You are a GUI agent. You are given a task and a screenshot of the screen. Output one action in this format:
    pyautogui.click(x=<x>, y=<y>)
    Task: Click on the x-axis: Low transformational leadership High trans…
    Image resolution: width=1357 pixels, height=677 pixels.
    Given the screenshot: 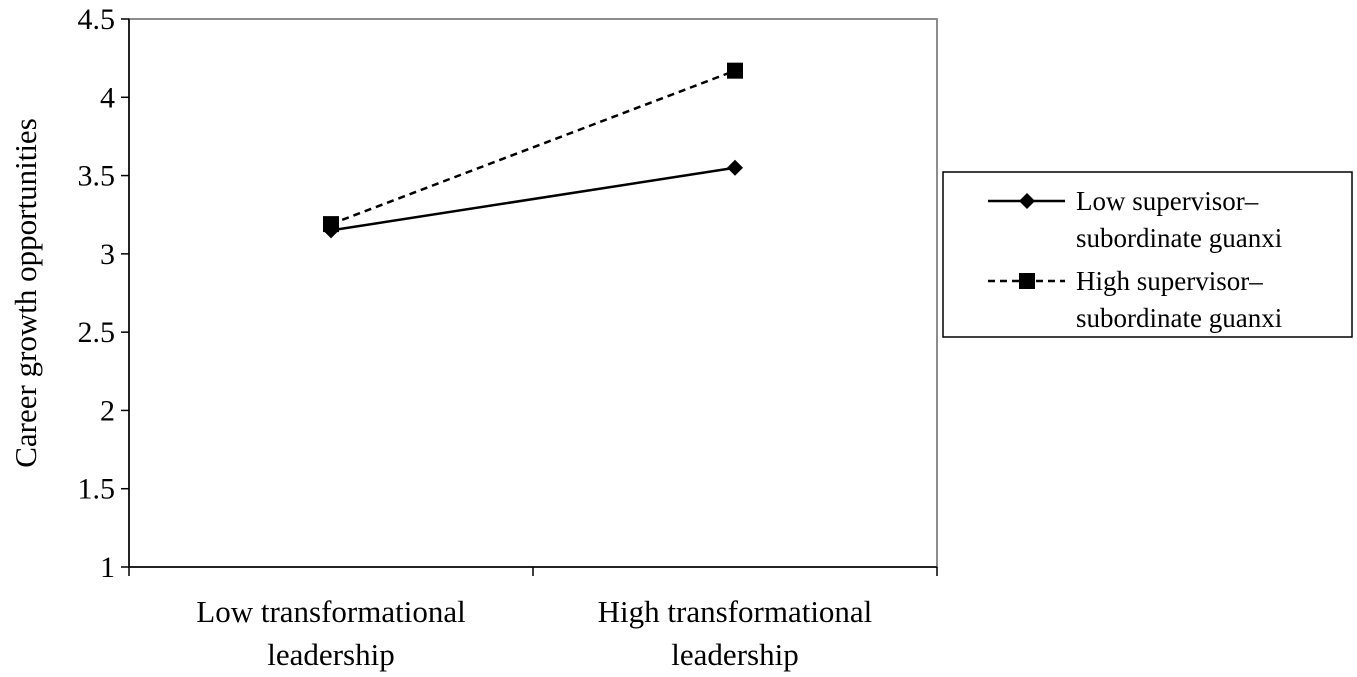 What is the action you would take?
    pyautogui.click(x=533, y=619)
    